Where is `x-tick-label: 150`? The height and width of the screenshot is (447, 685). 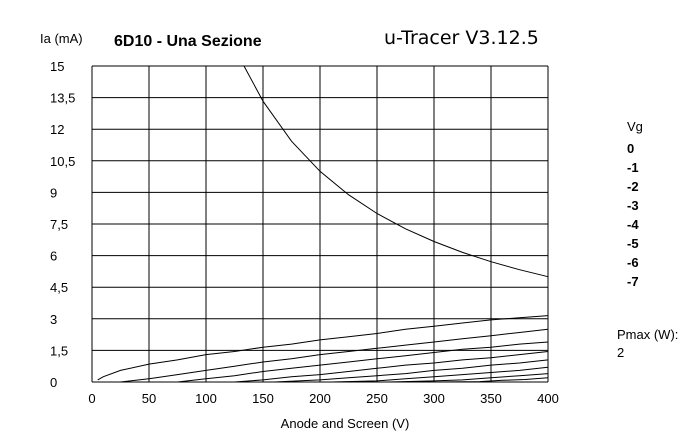 x-tick-label: 150 is located at coordinates (263, 398).